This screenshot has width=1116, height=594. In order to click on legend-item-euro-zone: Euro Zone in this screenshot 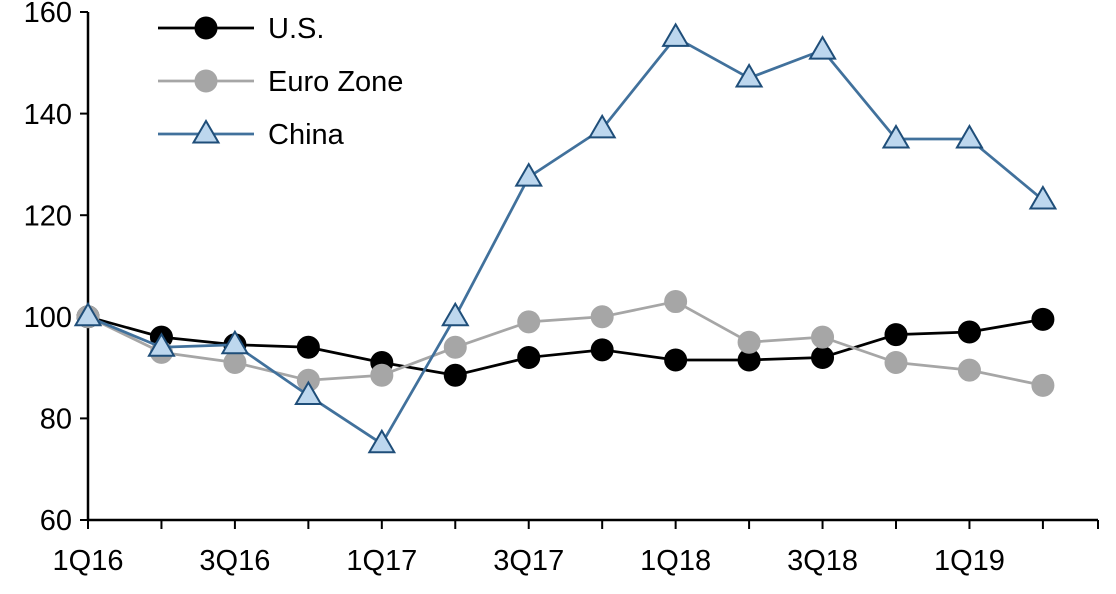, I will do `click(280, 82)`.